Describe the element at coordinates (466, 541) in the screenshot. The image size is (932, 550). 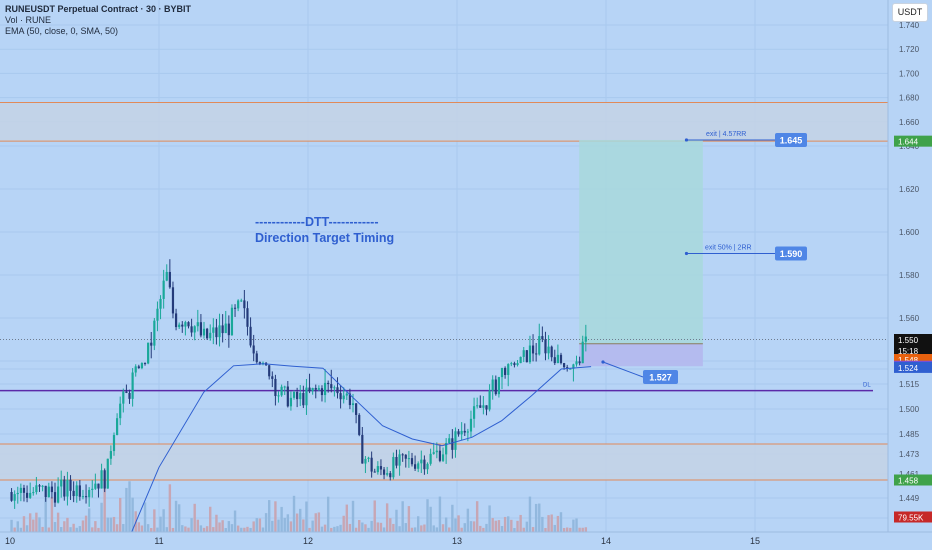
I see `time-axis-panel` at that location.